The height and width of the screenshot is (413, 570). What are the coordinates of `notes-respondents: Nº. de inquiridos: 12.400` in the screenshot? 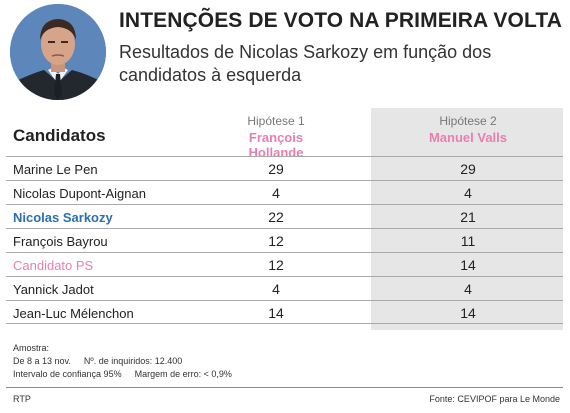 It's located at (133, 361).